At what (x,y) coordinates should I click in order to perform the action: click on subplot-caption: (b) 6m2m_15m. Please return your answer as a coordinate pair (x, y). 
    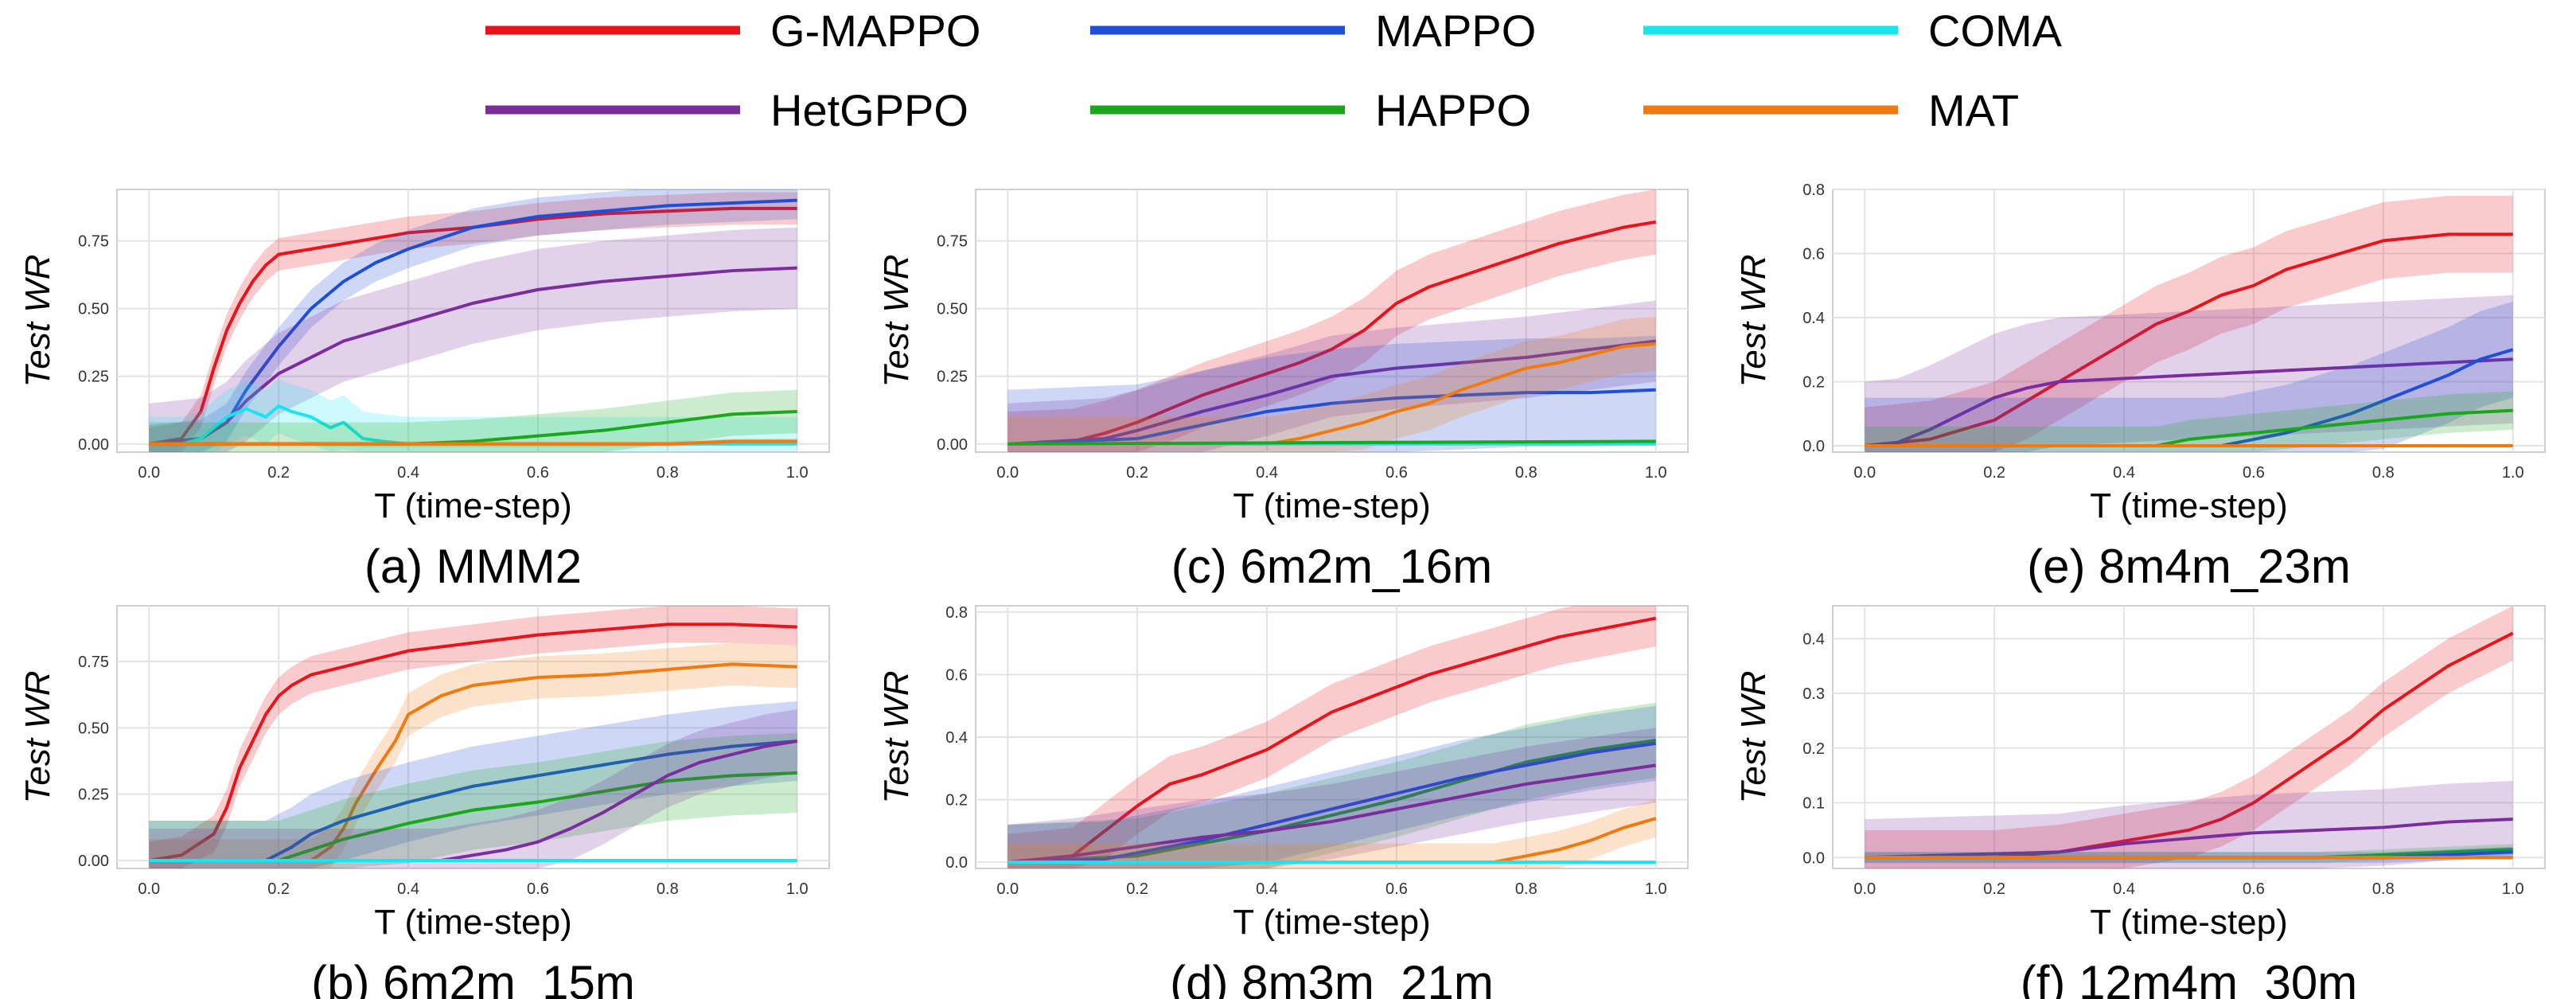
    Looking at the image, I should click on (473, 977).